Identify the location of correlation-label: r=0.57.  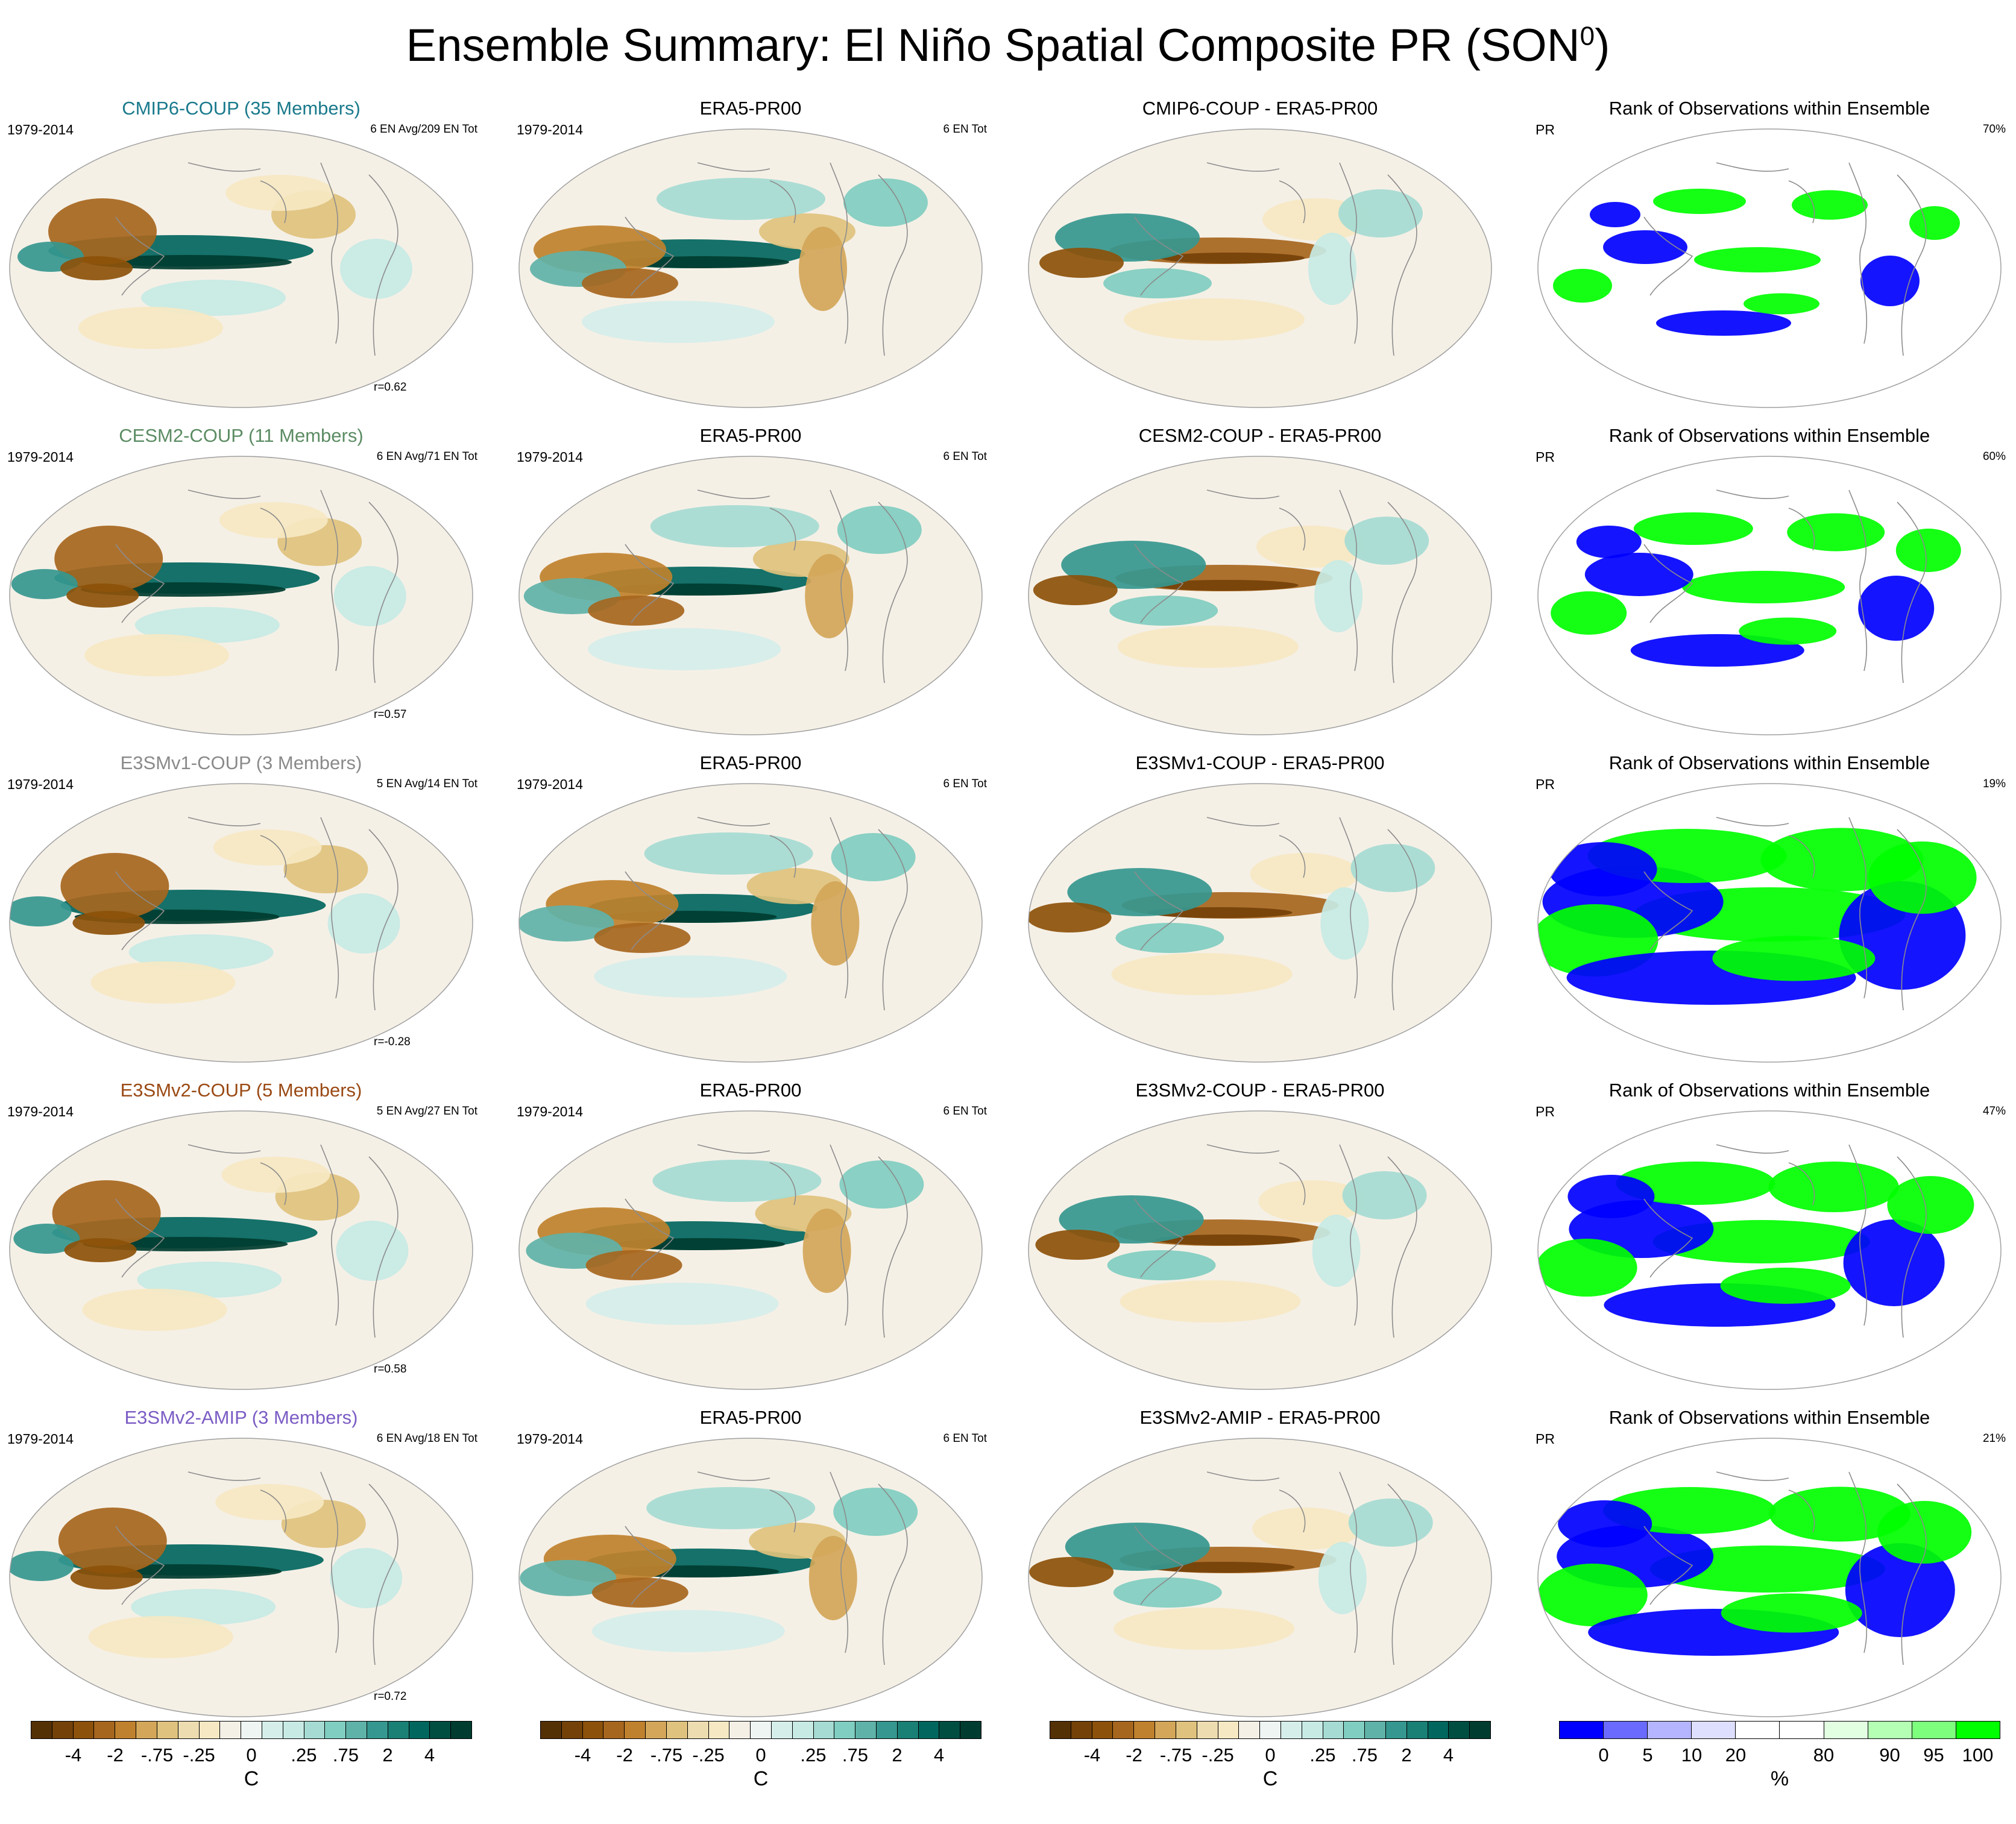
(390, 715).